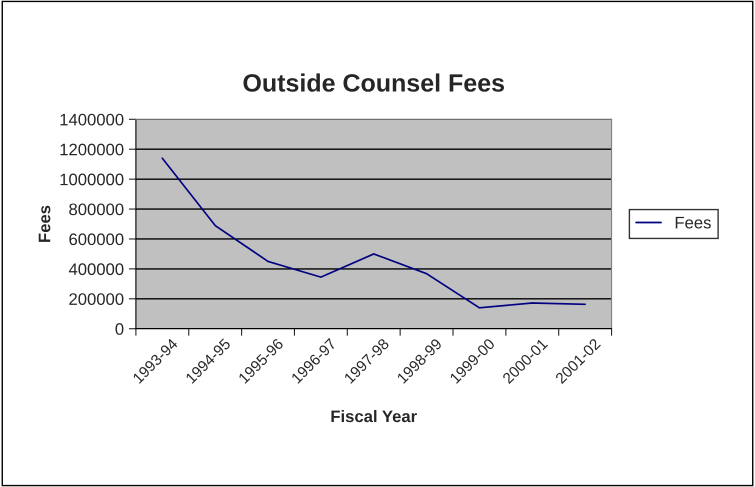 Image resolution: width=755 pixels, height=487 pixels. Describe the element at coordinates (92, 180) in the screenshot. I see `y-tick-label: 1000000` at that location.